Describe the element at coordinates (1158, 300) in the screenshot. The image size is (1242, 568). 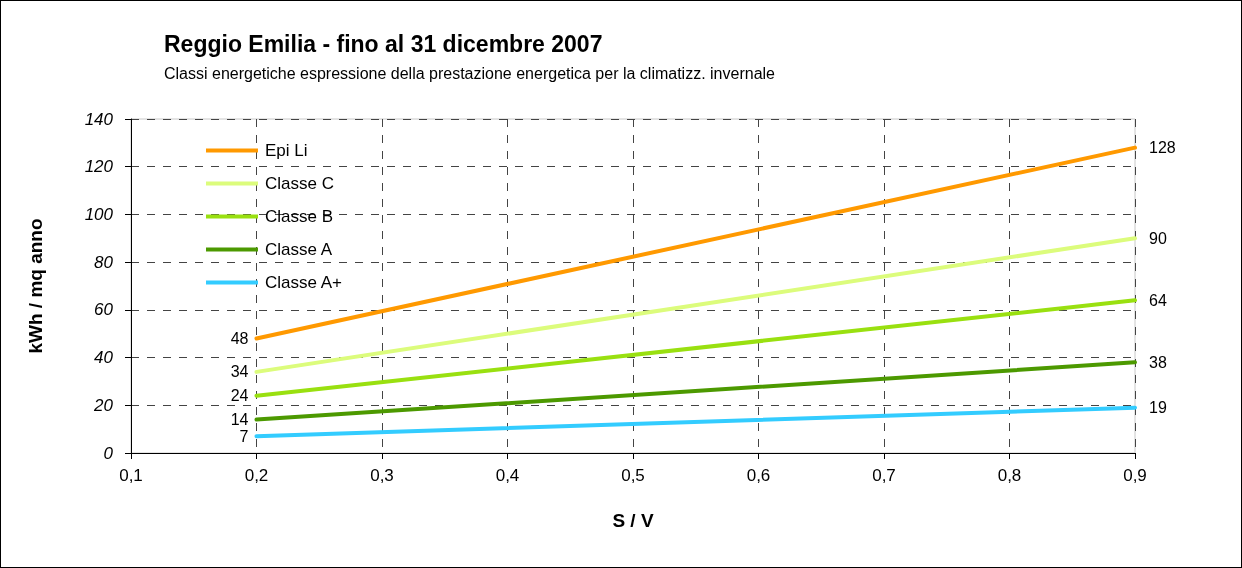
I see `data-label: 64` at that location.